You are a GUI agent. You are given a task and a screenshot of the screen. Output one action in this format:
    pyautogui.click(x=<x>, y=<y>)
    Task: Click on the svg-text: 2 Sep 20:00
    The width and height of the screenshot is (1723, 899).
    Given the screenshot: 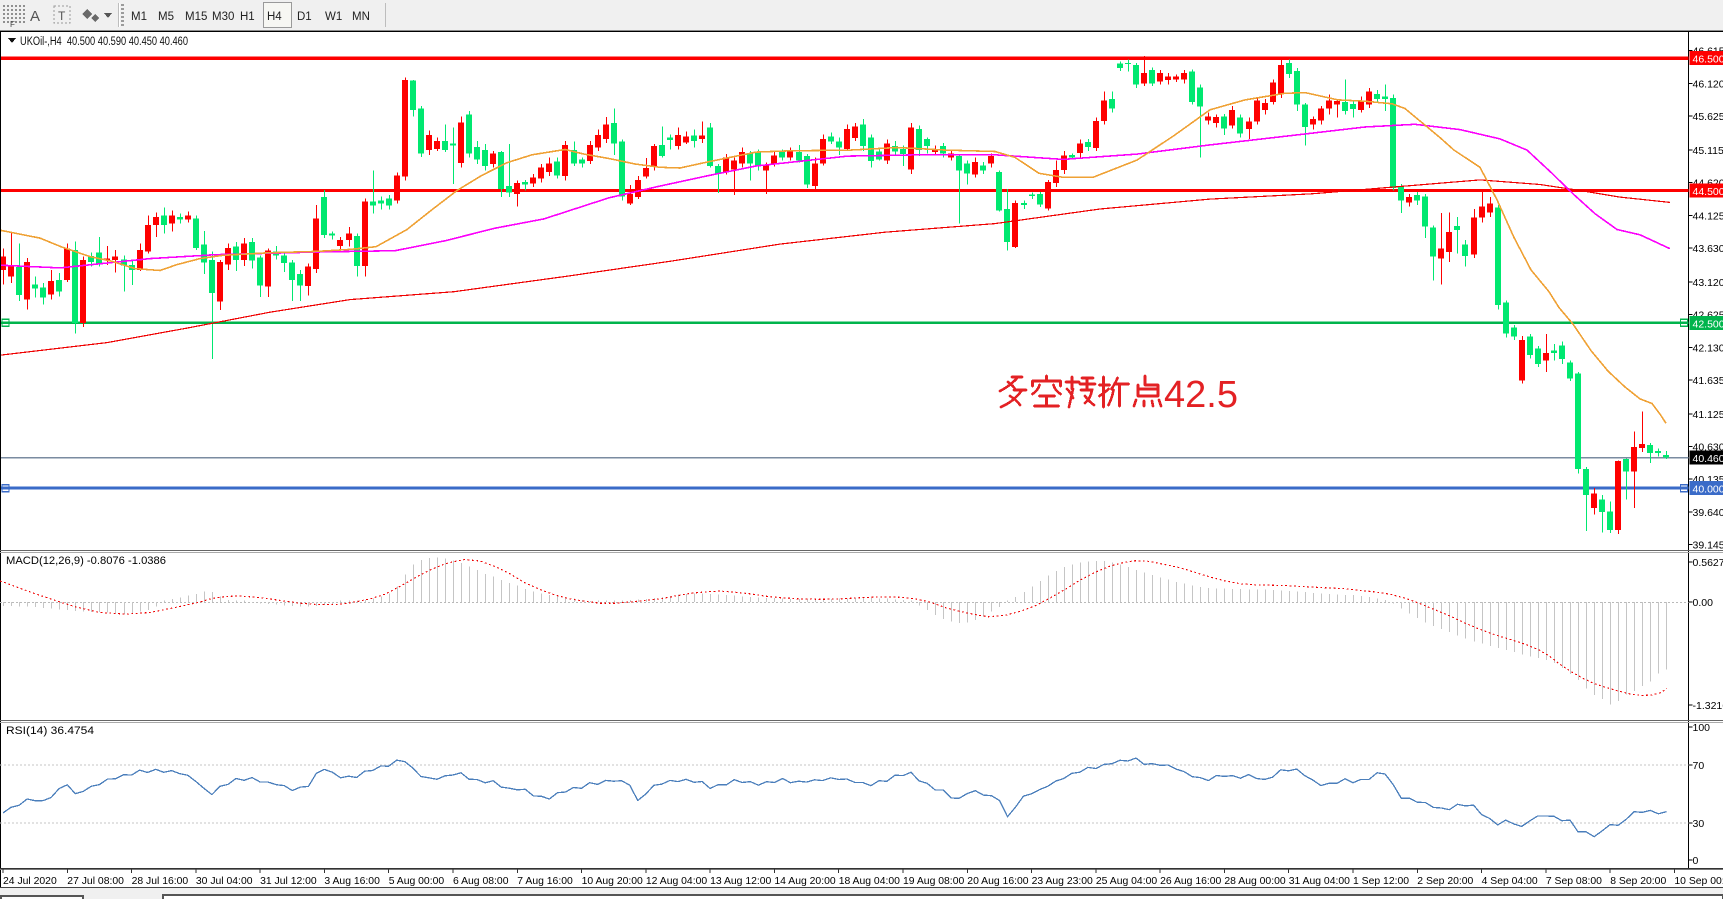 What is the action you would take?
    pyautogui.click(x=1445, y=881)
    